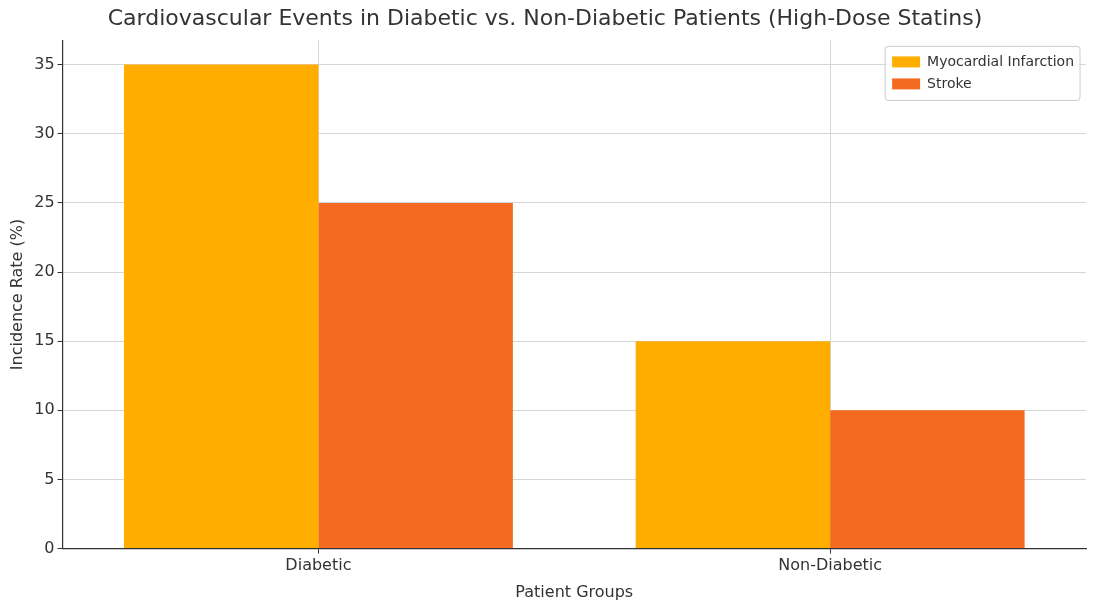  I want to click on y-tick-label: 10, so click(44, 409).